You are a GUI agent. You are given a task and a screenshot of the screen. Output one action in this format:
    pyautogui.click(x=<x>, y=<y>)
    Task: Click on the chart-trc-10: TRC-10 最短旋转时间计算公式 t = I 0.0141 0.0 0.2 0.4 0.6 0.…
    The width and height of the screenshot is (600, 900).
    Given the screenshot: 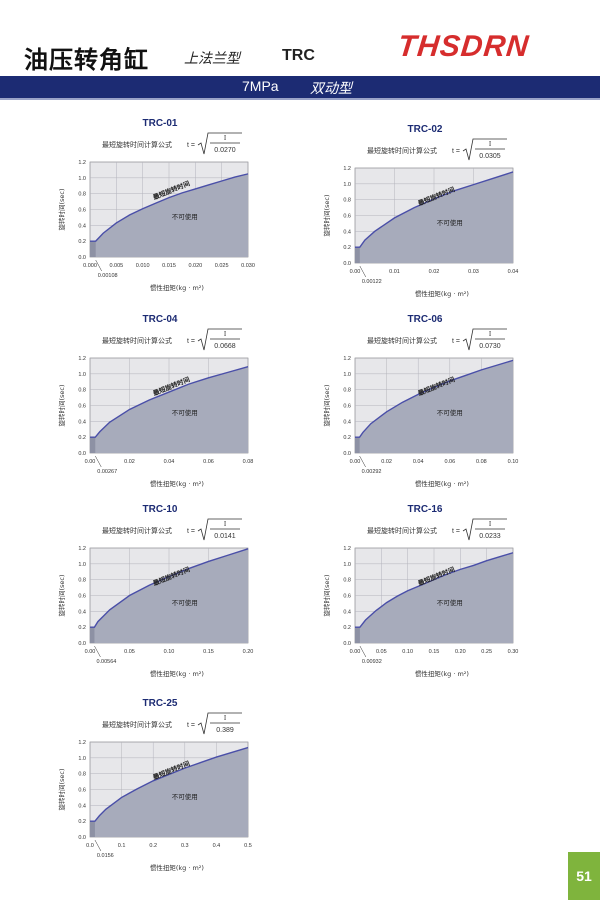 What is the action you would take?
    pyautogui.click(x=185, y=590)
    